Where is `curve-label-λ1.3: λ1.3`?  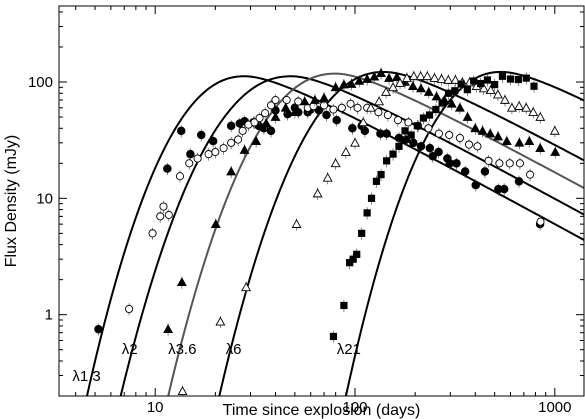
curve-label-λ1.3: λ1.3 is located at coordinates (86, 376).